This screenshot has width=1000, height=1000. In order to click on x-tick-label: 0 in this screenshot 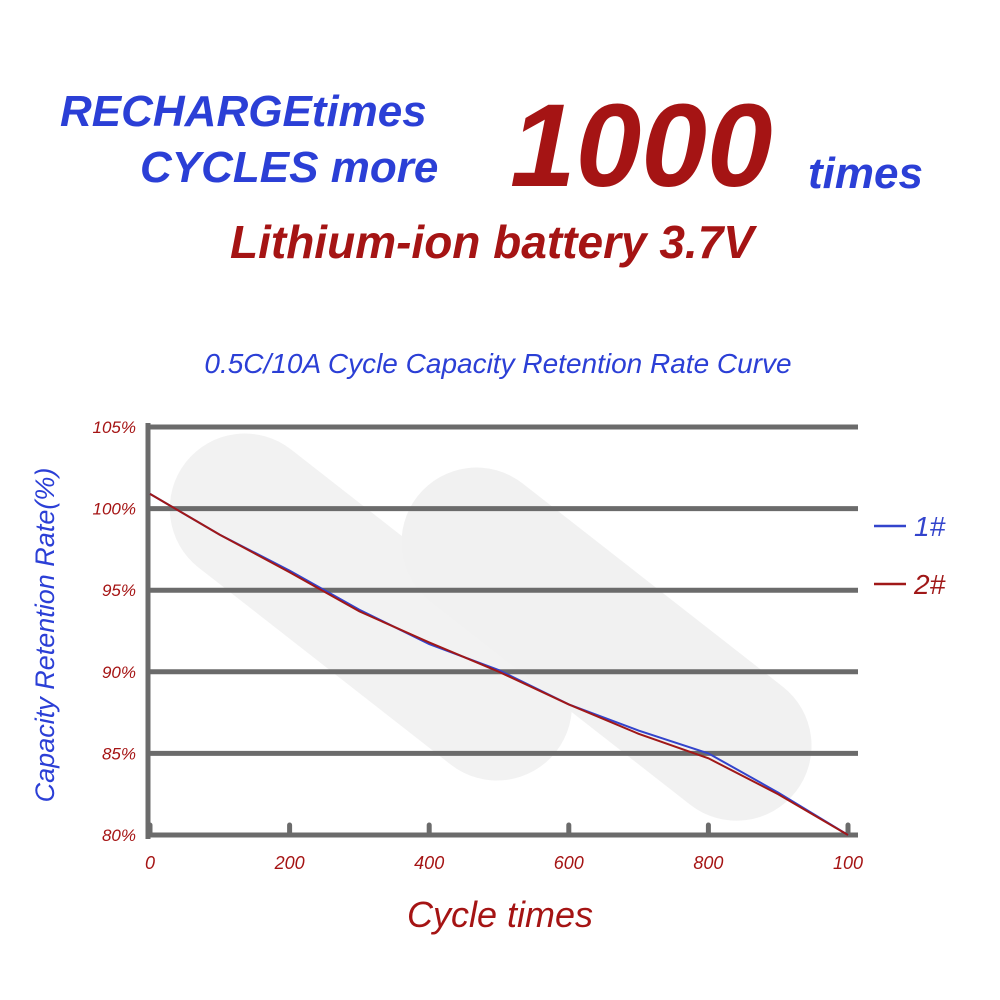, I will do `click(150, 863)`.